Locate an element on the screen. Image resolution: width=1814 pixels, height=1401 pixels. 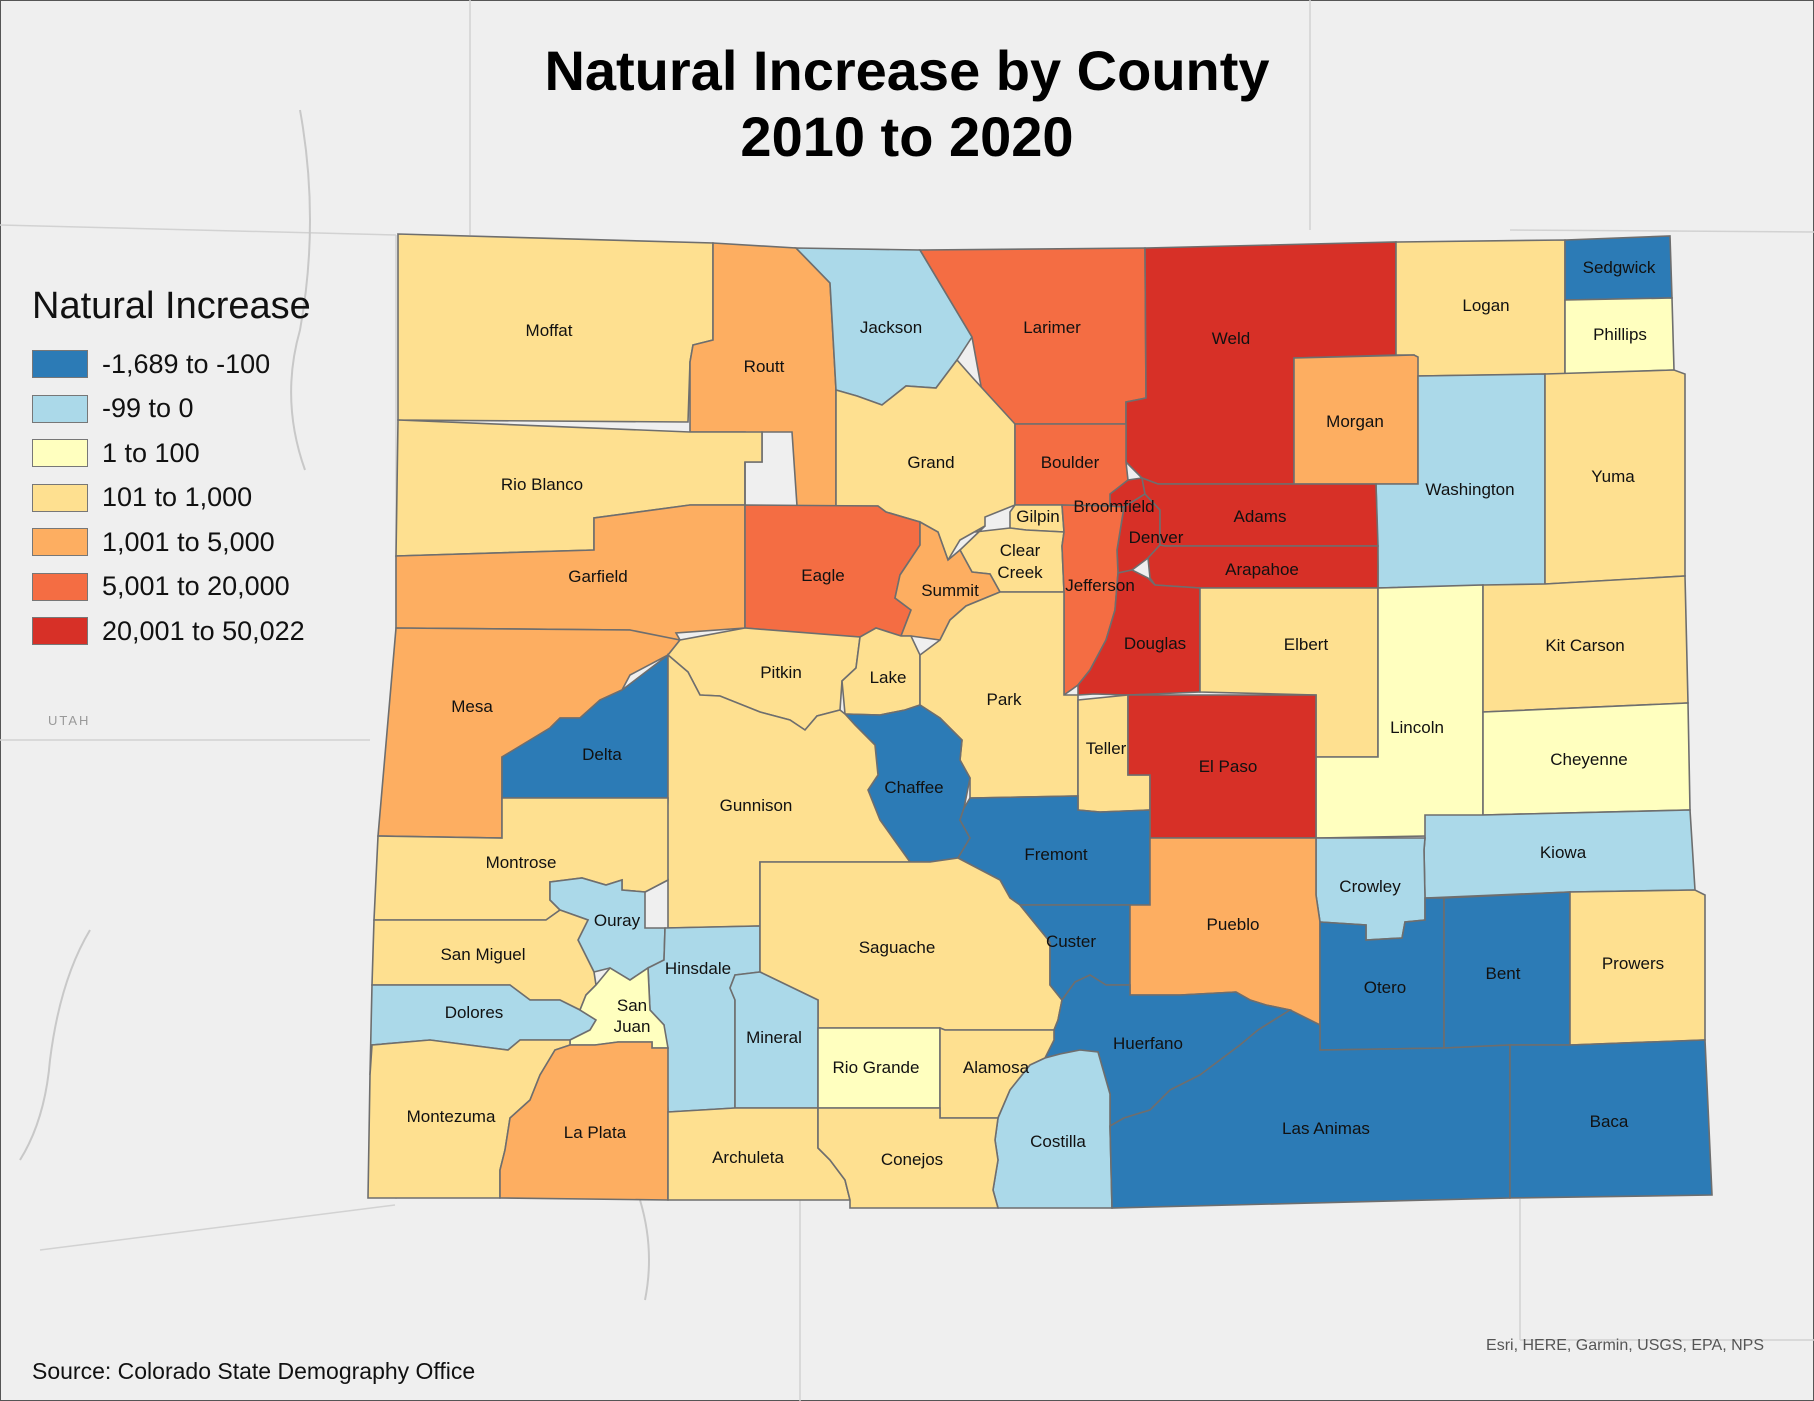
basemap-attribution: Esri, HERE, Garmin, USGS, EPA, NPS is located at coordinates (1625, 1345).